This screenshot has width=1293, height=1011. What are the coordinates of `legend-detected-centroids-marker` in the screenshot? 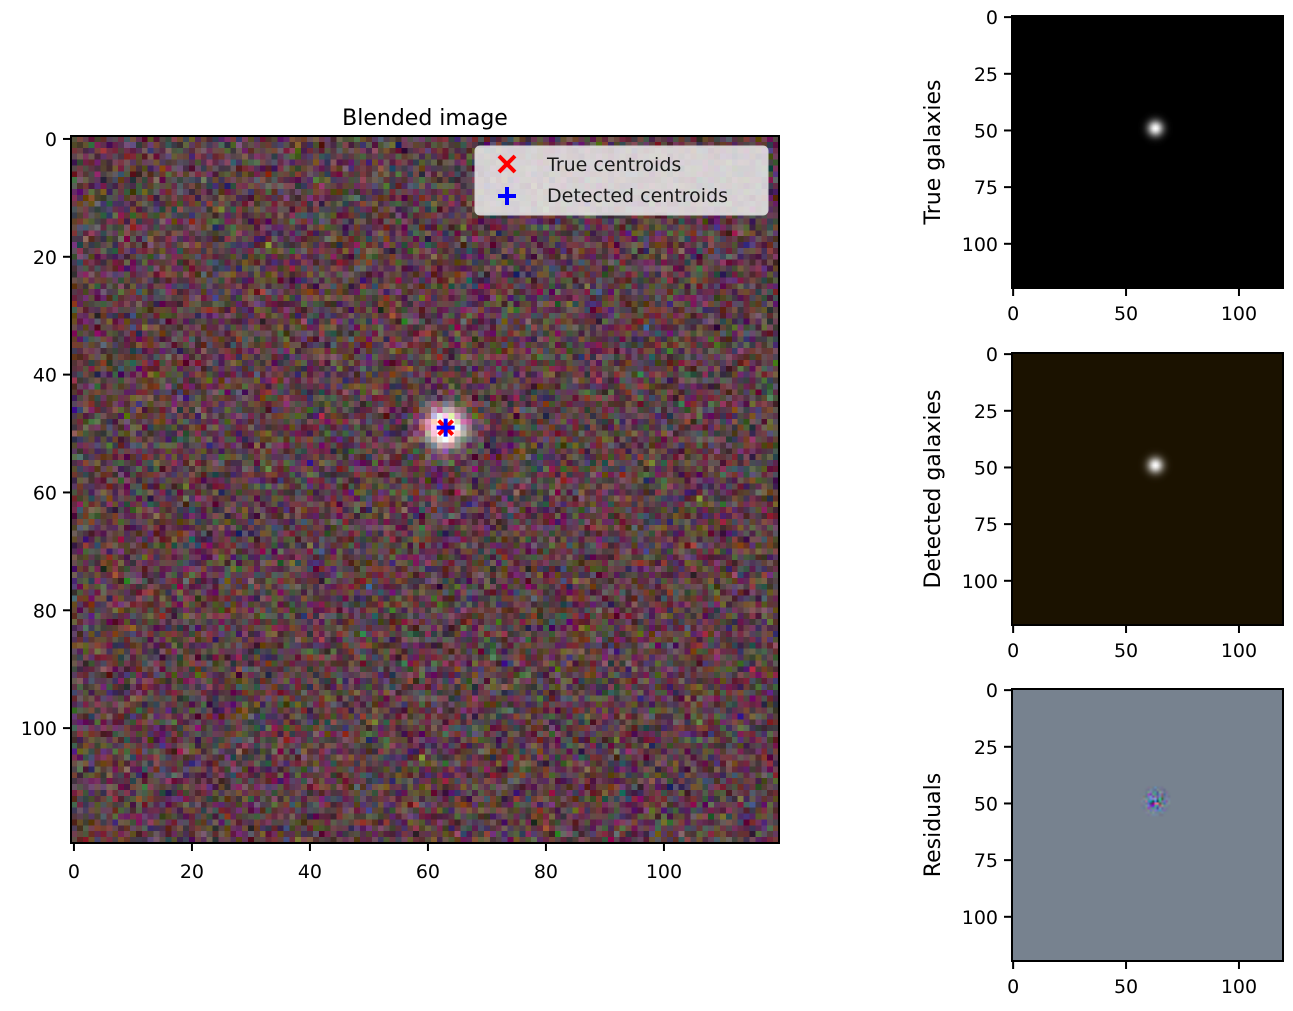 It's located at (507, 196).